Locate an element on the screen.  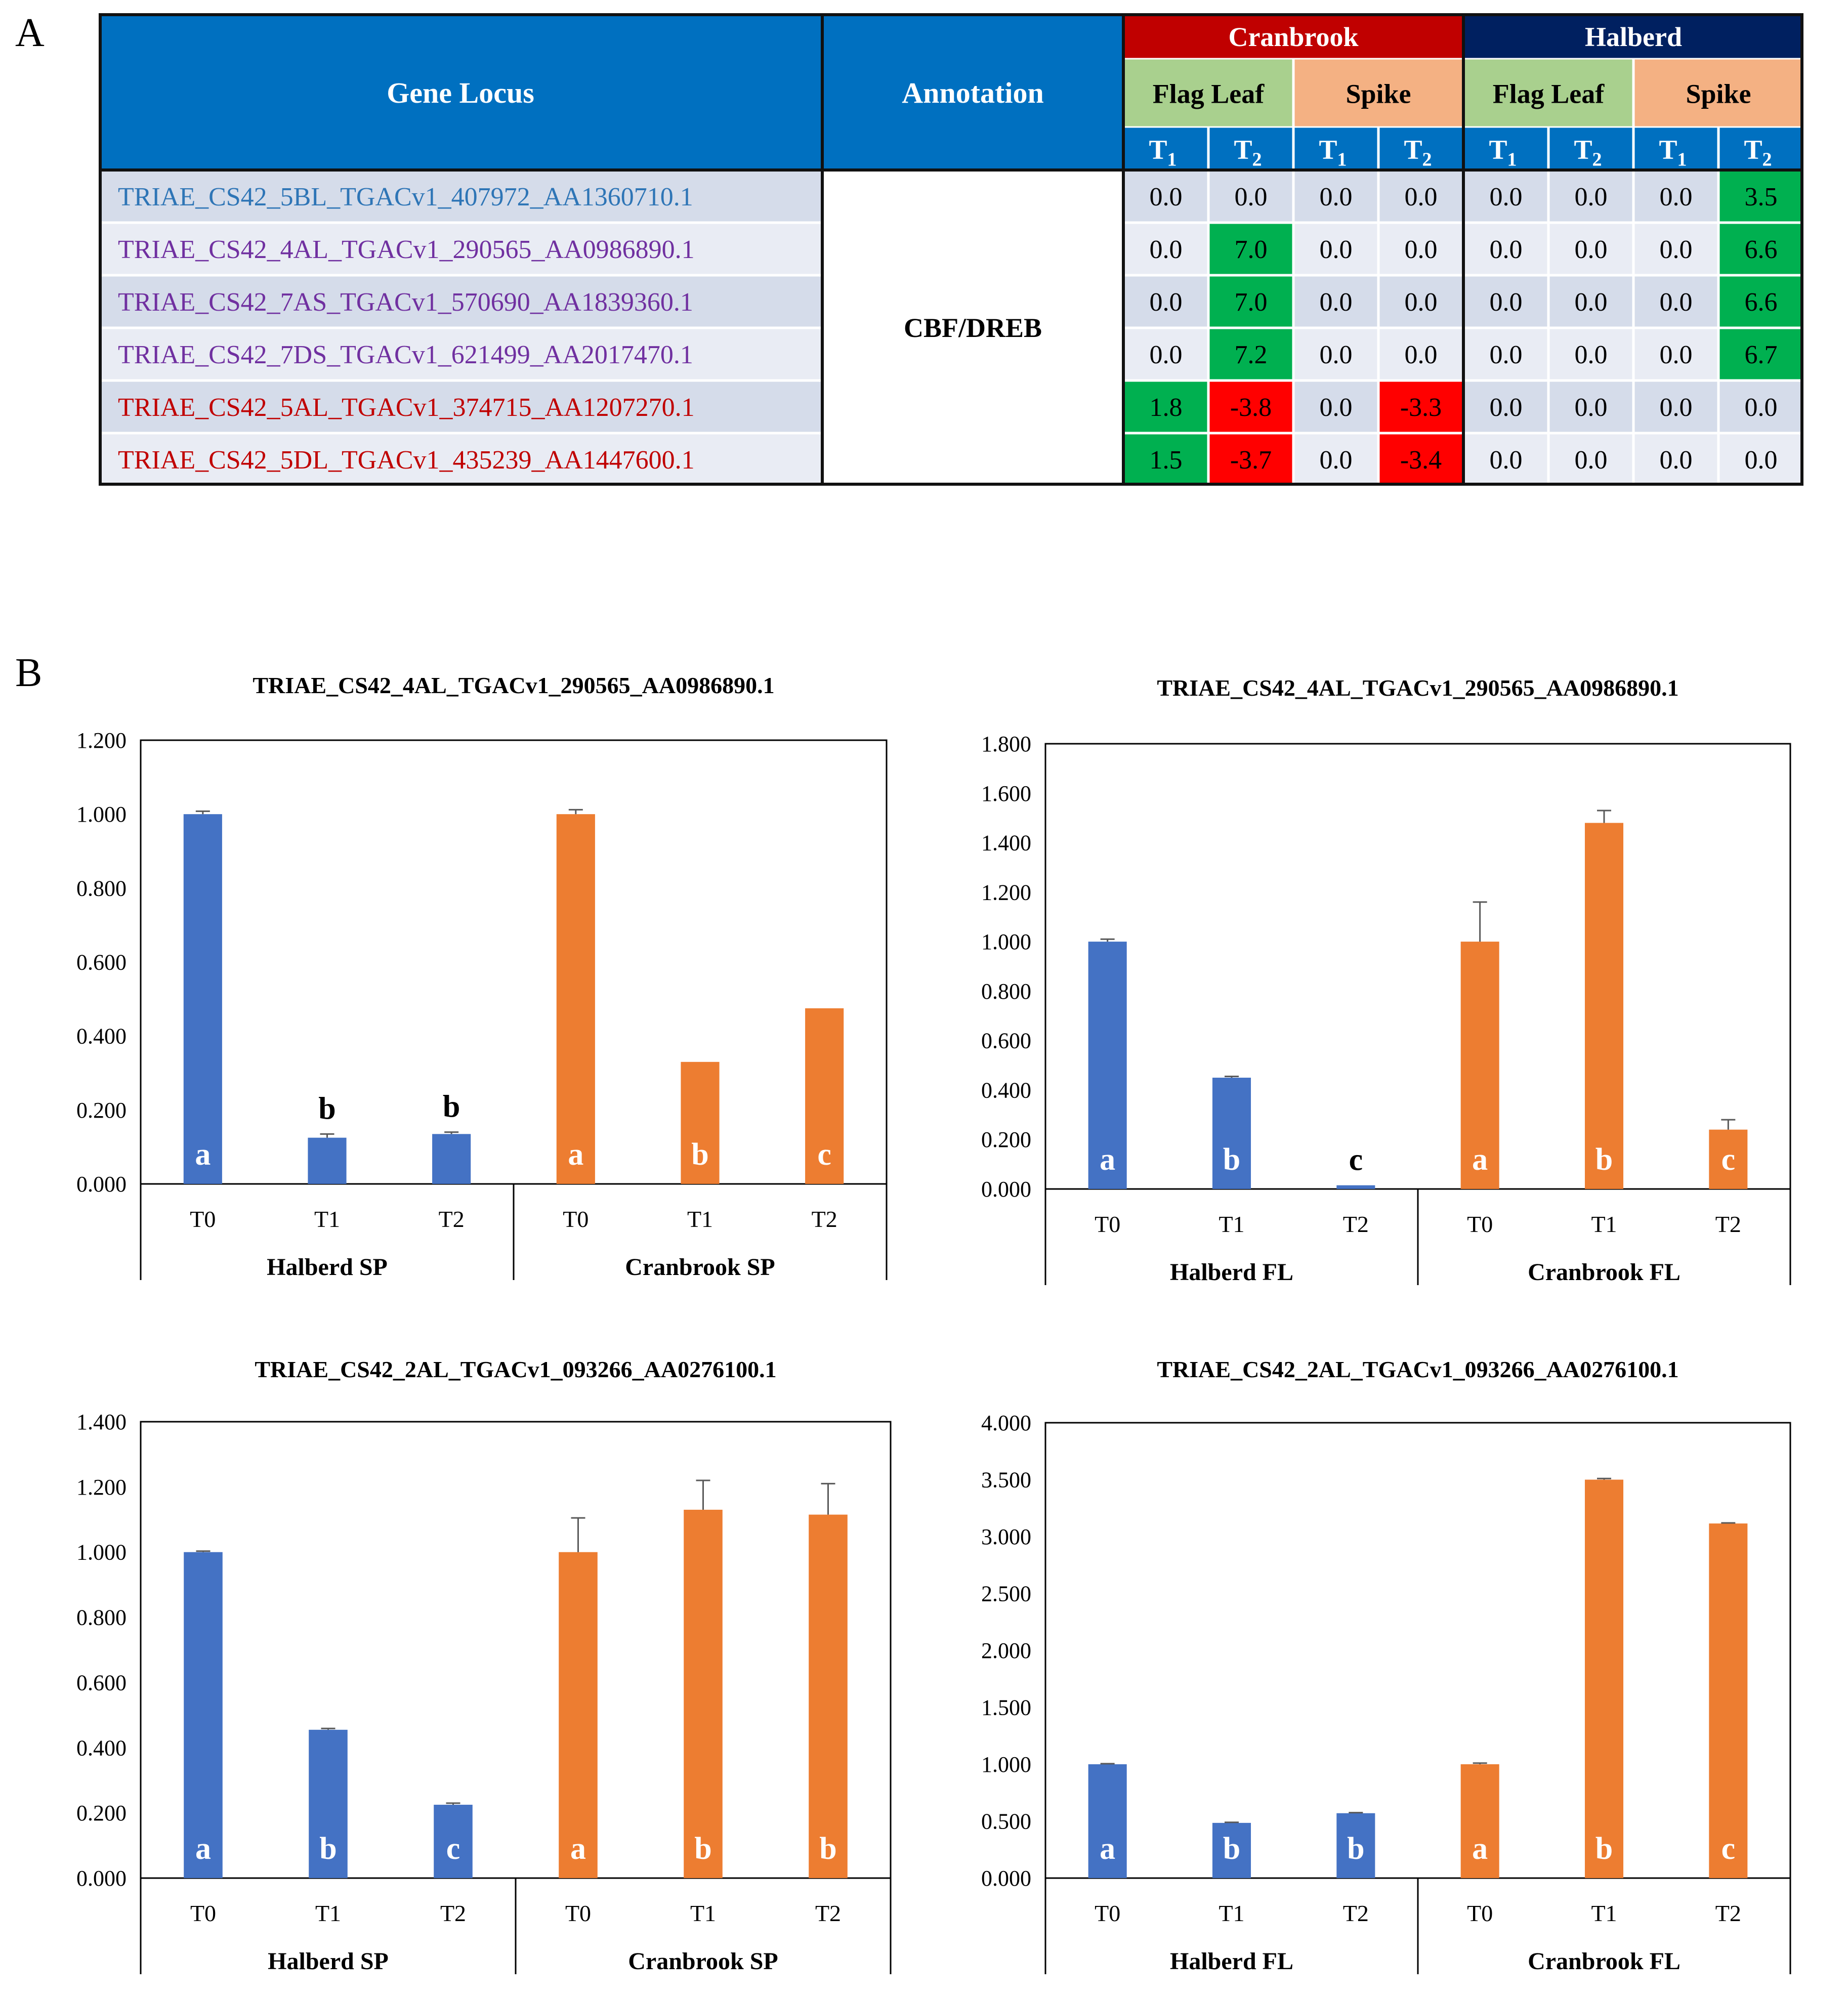
bar-cranbrook-sp-t1 is located at coordinates (700, 1122).